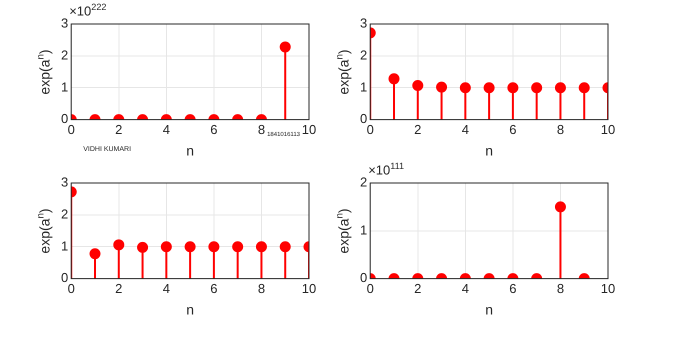  I want to click on text: ×10$^{111}$, so click(386, 169).